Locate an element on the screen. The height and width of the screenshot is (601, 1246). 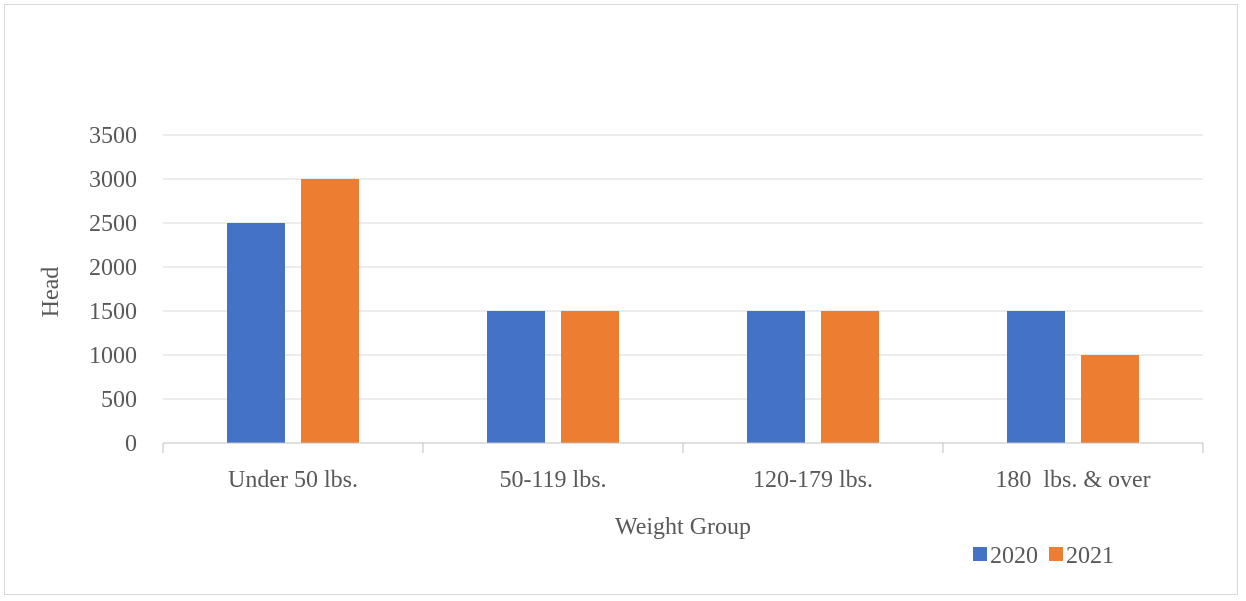
legend-swatch-2020 is located at coordinates (980, 554).